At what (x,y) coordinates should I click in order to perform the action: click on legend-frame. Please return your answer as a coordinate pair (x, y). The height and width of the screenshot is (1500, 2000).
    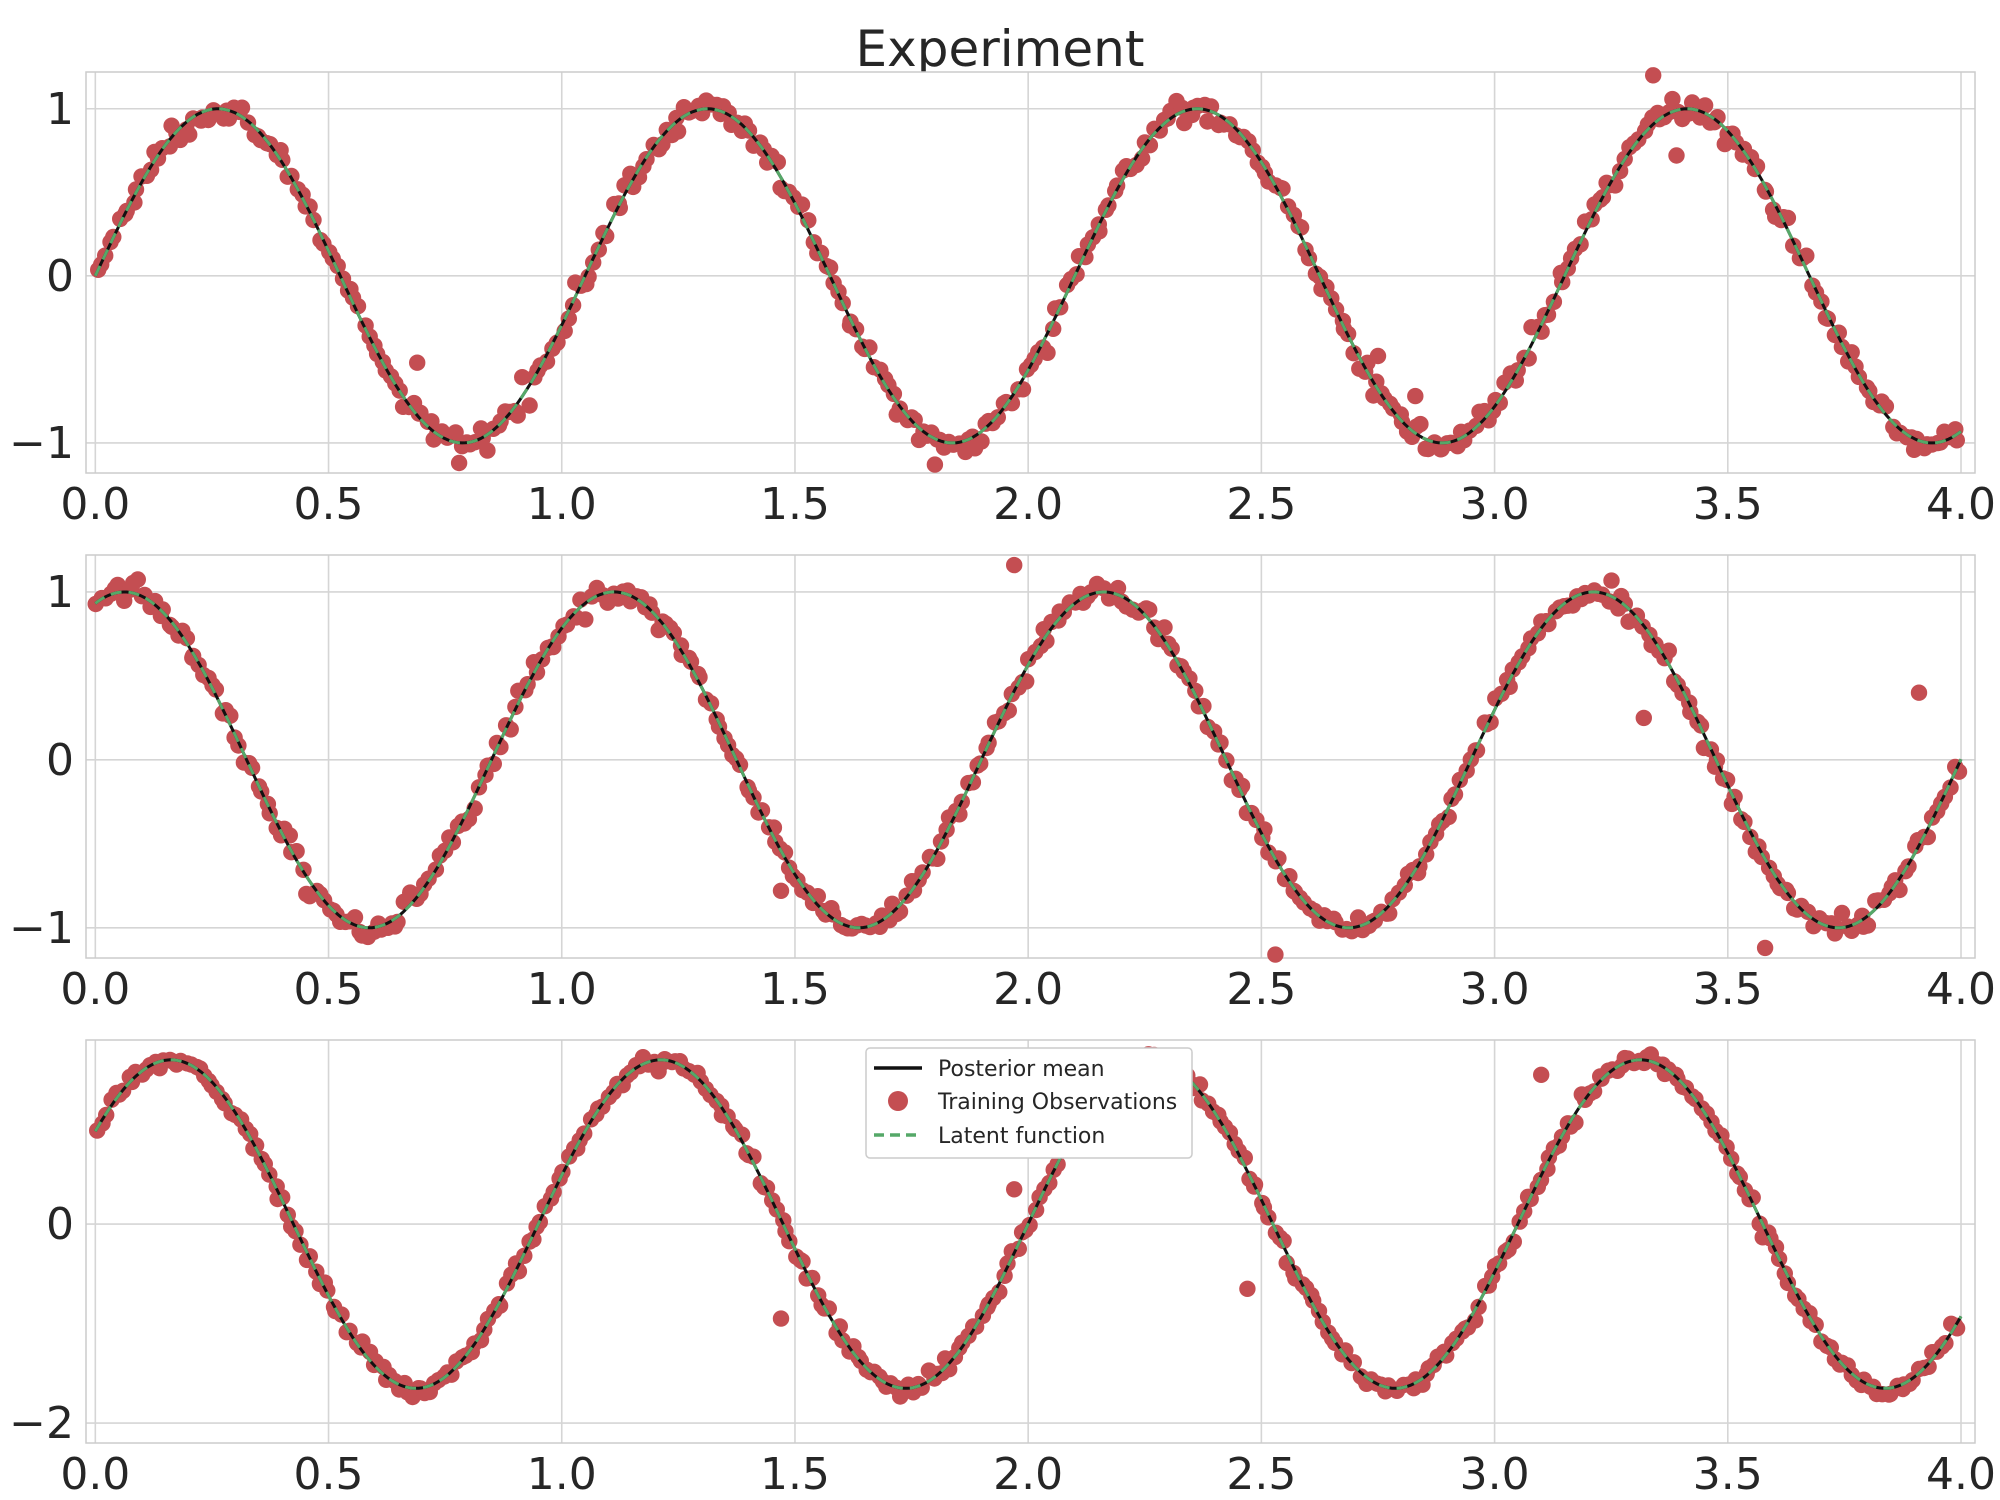
    Looking at the image, I should click on (1029, 1103).